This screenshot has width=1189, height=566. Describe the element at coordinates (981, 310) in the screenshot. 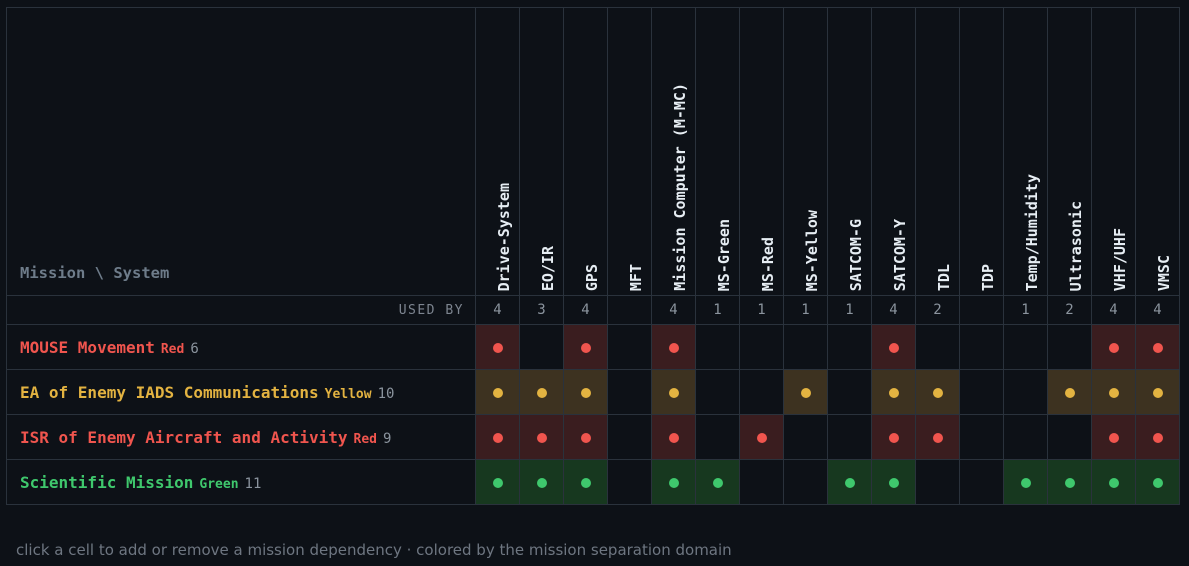

I see `used-by-count` at that location.